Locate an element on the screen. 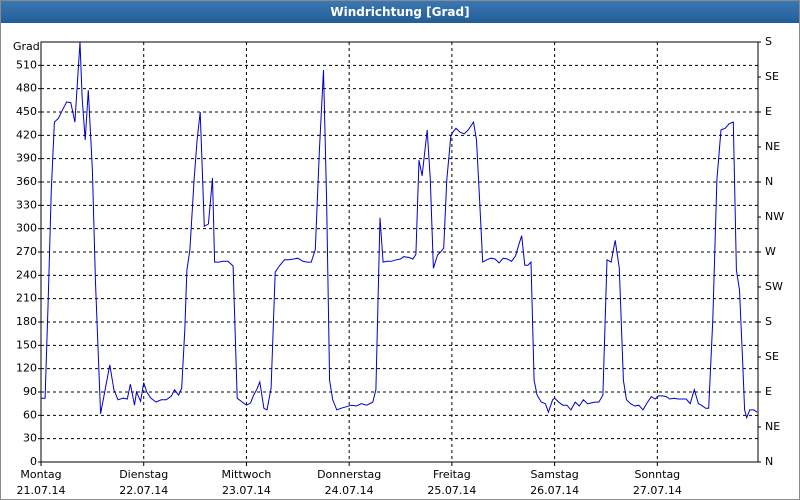  y-tick-label: 300 is located at coordinates (26, 228).